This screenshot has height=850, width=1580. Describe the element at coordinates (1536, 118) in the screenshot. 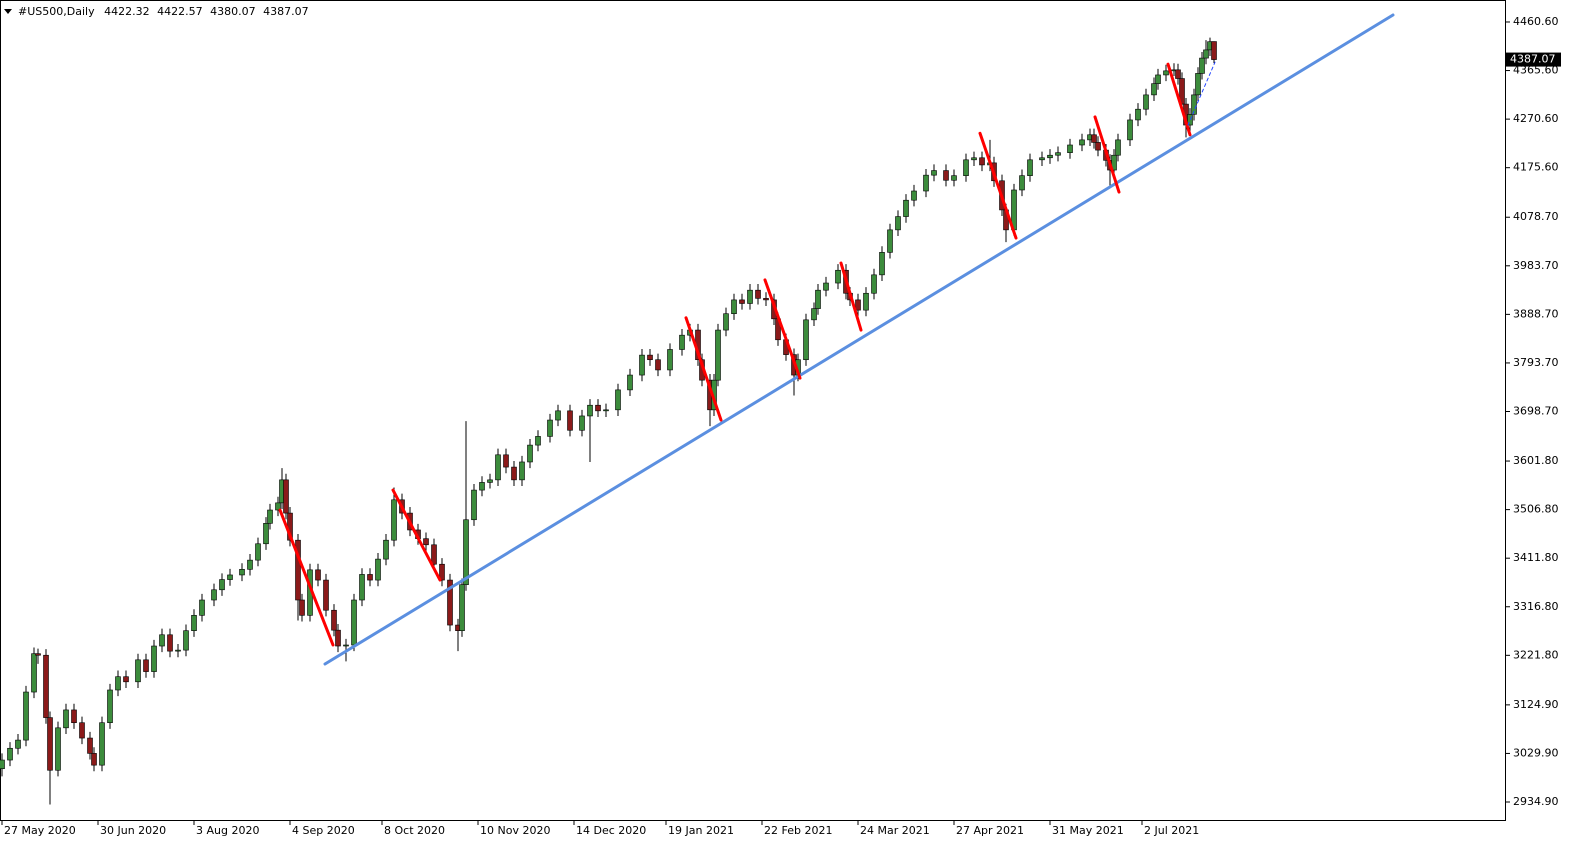

I see `y-tick-label: 4270.60` at that location.